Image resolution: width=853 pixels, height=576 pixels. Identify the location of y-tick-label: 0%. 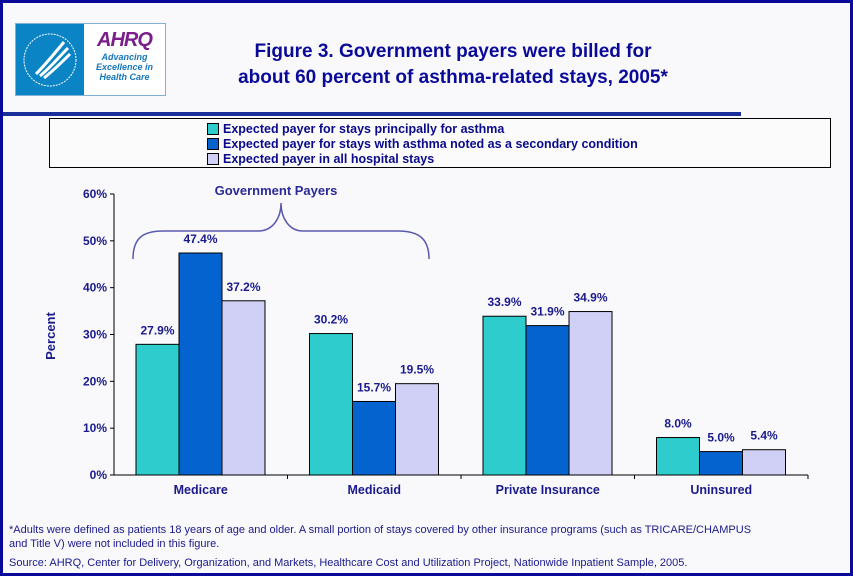
(99, 475).